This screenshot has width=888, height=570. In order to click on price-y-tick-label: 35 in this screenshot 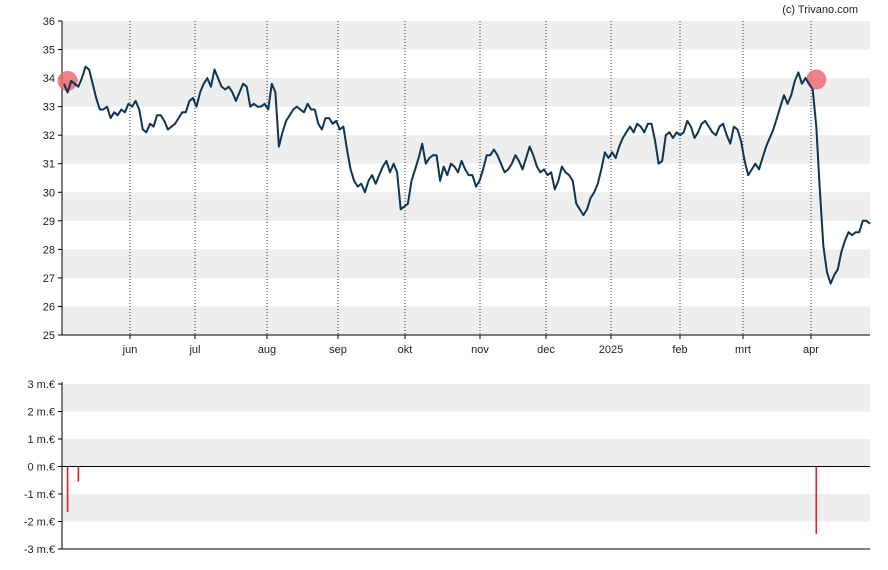, I will do `click(49, 51)`.